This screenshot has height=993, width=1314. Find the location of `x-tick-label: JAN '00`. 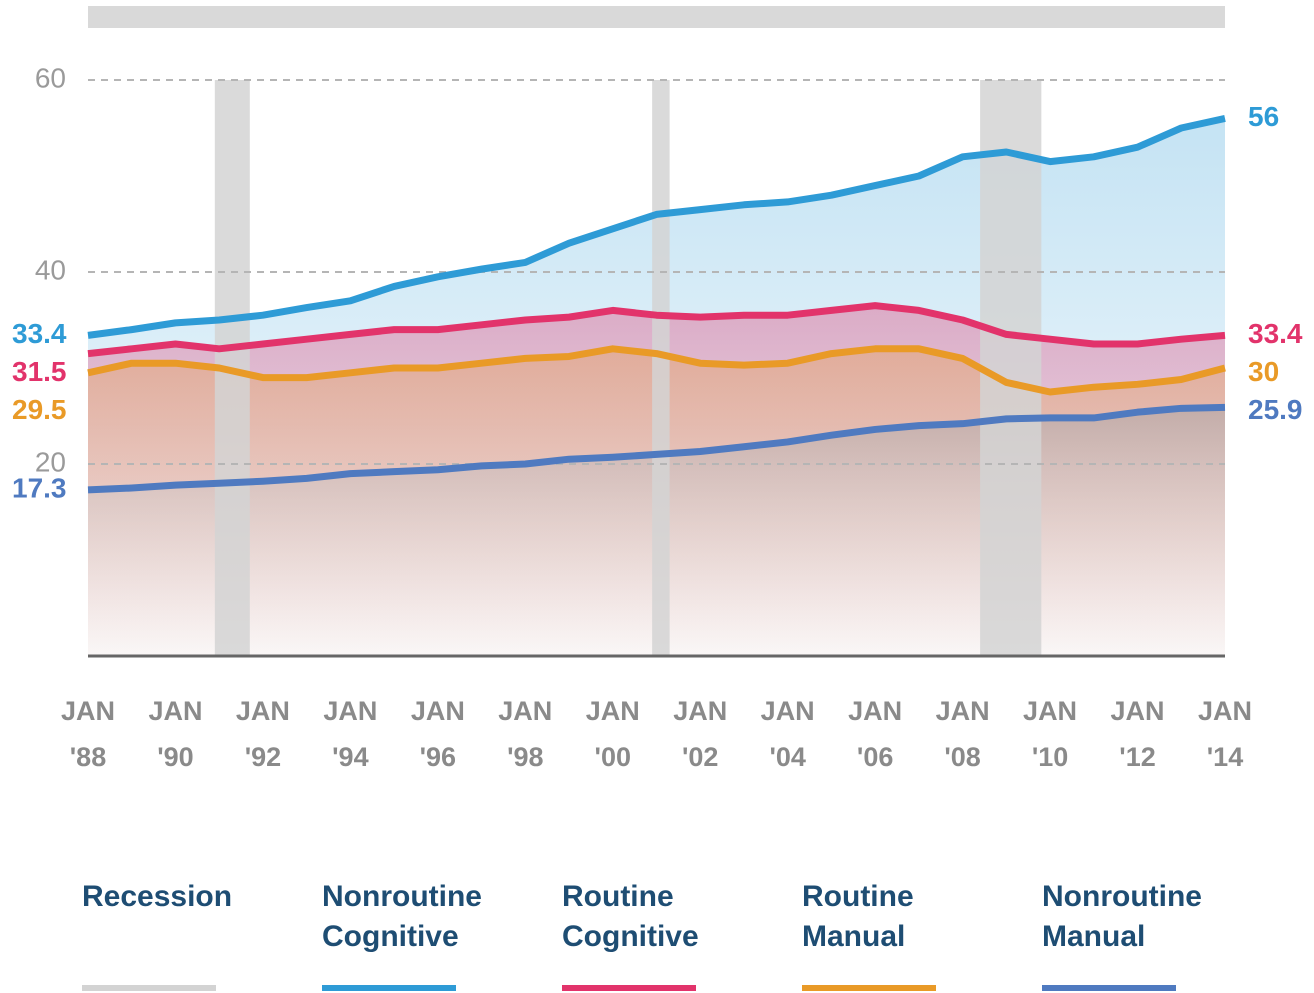

x-tick-label: JAN '00 is located at coordinates (612, 734).